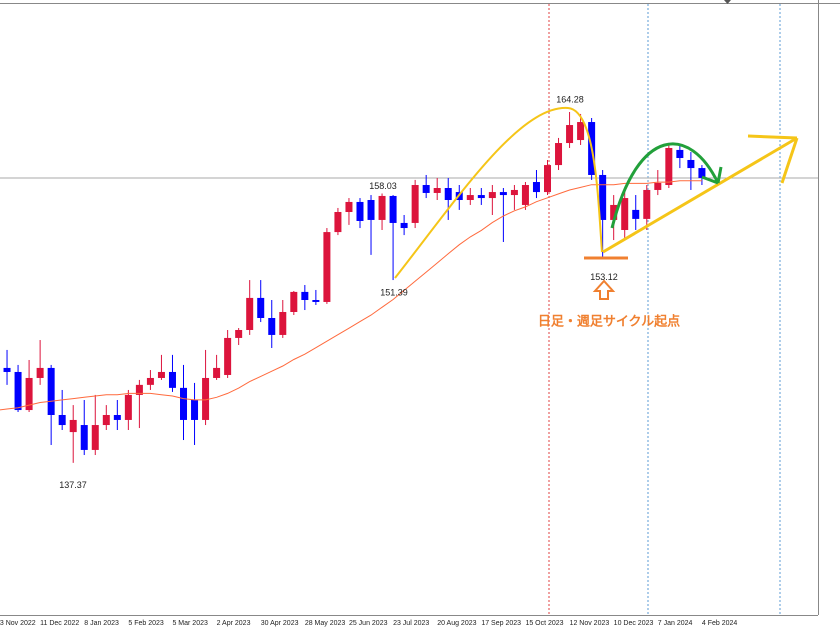 This screenshot has width=840, height=630. Describe the element at coordinates (604, 277) in the screenshot. I see `price-label: 153.12` at that location.